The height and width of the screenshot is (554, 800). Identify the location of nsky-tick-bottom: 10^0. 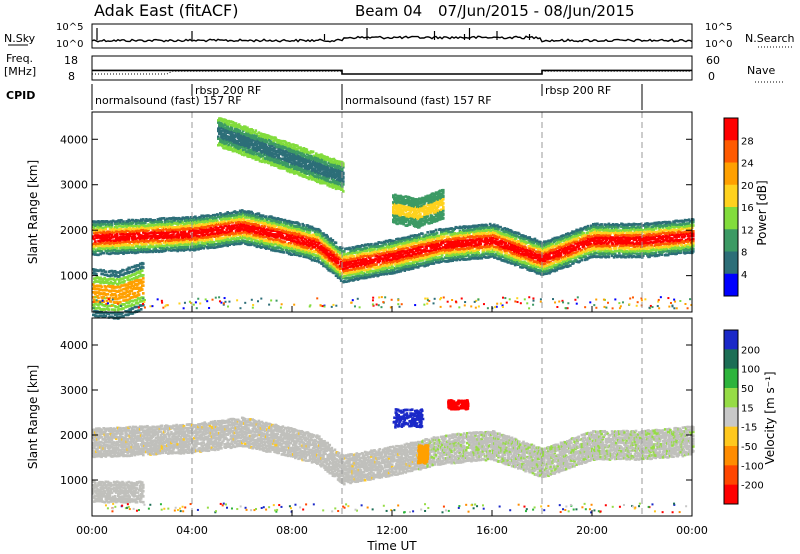
(69, 44).